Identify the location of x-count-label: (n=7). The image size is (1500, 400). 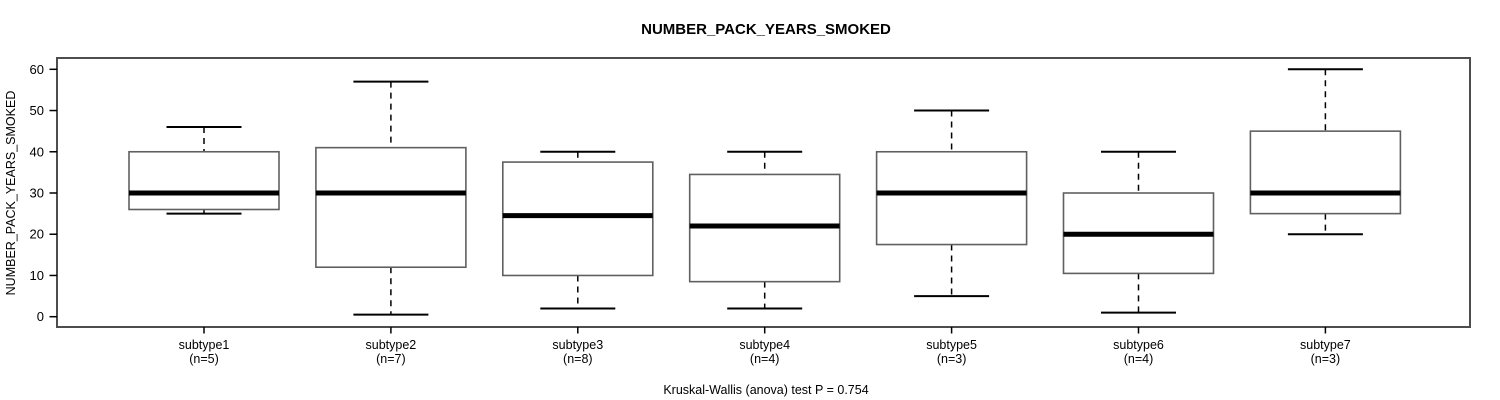
(391, 359).